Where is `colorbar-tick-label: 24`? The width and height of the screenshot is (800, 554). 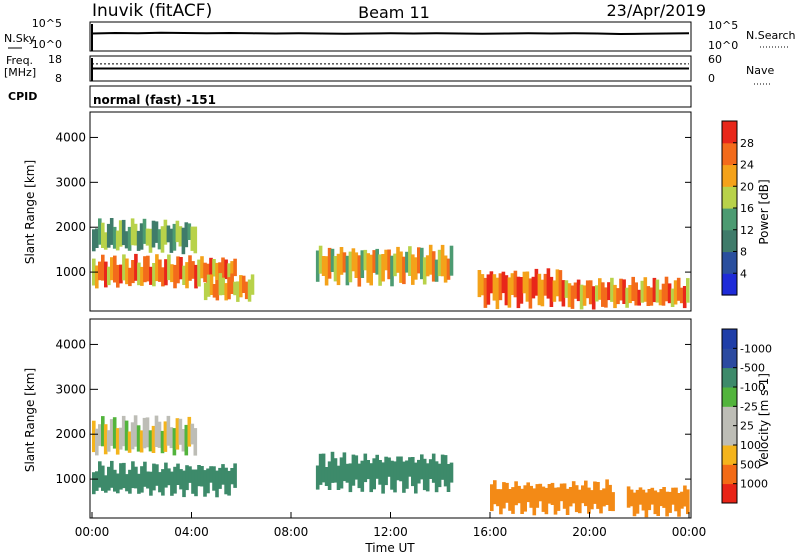 colorbar-tick-label: 24 is located at coordinates (747, 165).